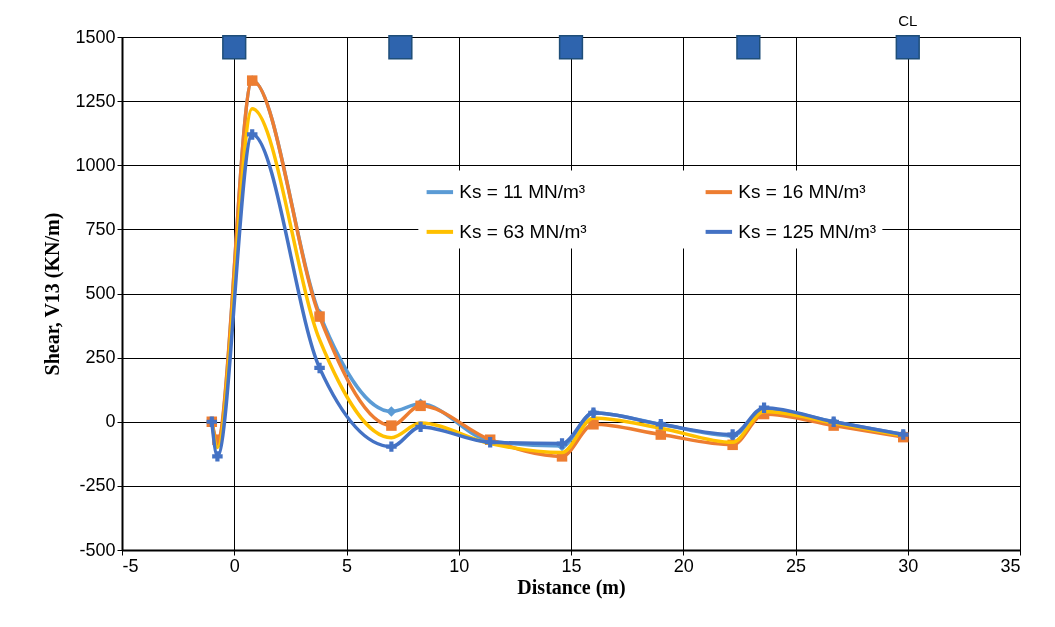  I want to click on y-tick-label: 250, so click(100, 357).